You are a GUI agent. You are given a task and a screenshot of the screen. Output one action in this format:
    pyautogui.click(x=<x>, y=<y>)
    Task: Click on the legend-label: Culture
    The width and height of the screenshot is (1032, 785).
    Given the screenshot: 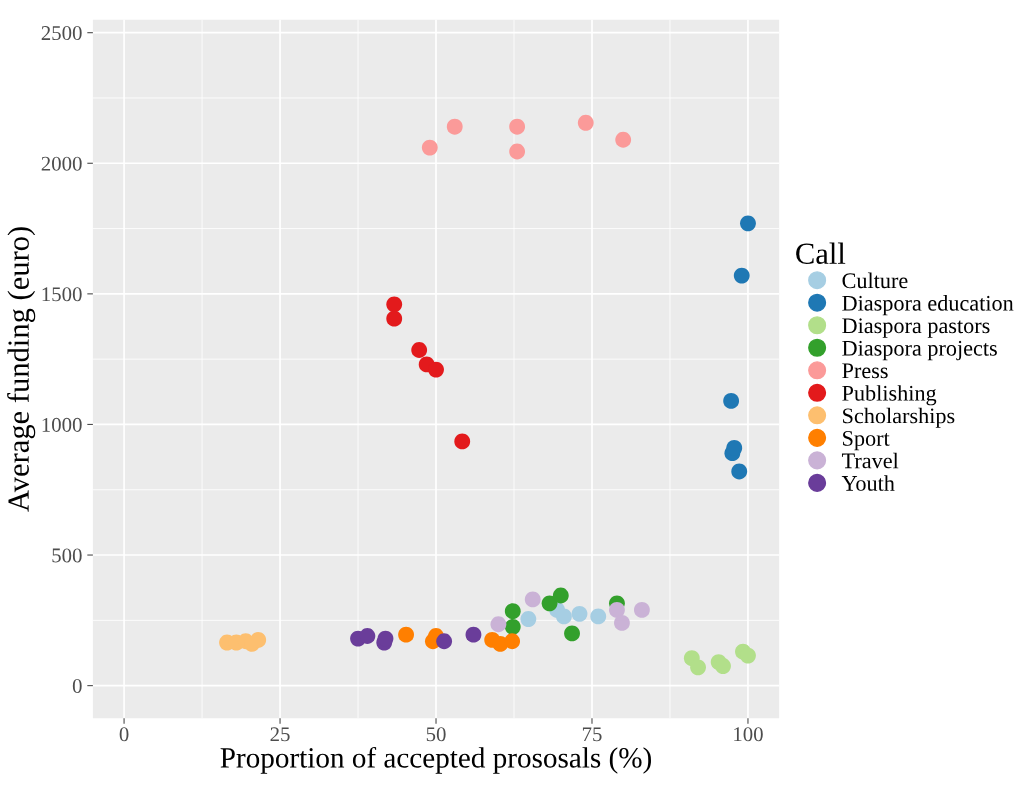 What is the action you would take?
    pyautogui.click(x=875, y=280)
    